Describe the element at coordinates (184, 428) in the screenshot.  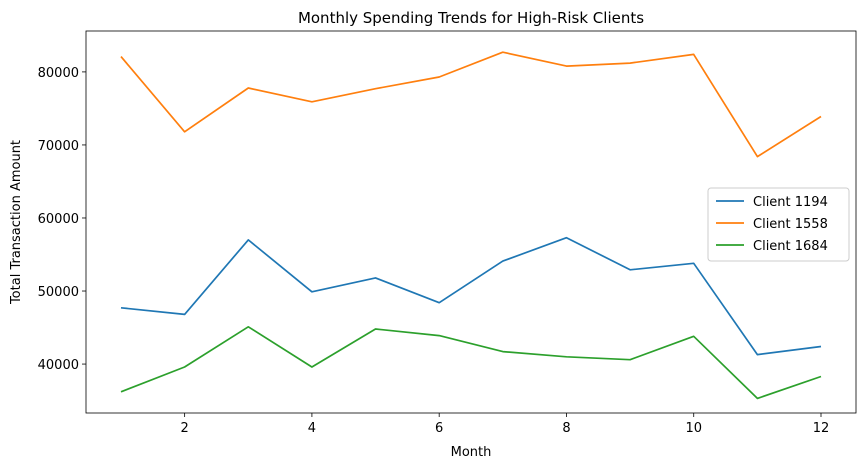
I see `x-tick-label: 2` at that location.